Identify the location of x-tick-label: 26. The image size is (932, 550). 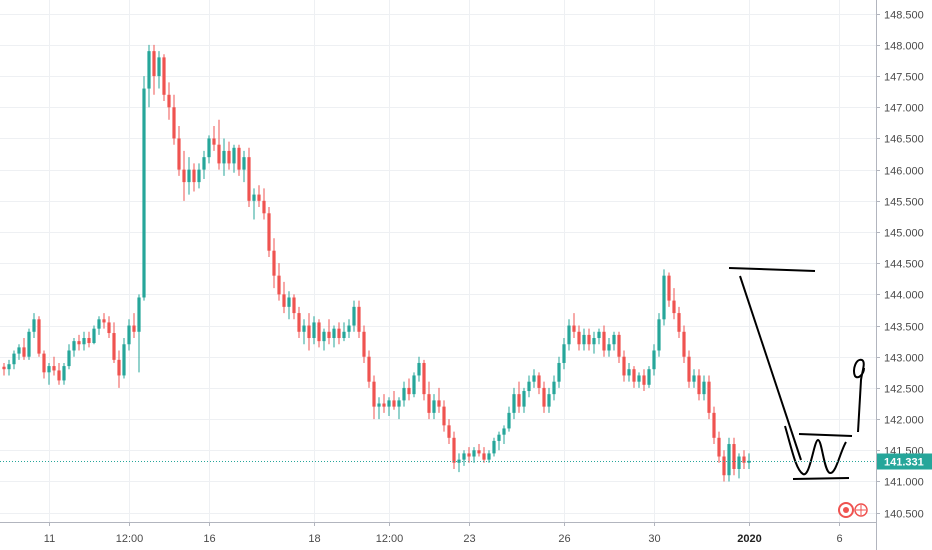
(564, 539).